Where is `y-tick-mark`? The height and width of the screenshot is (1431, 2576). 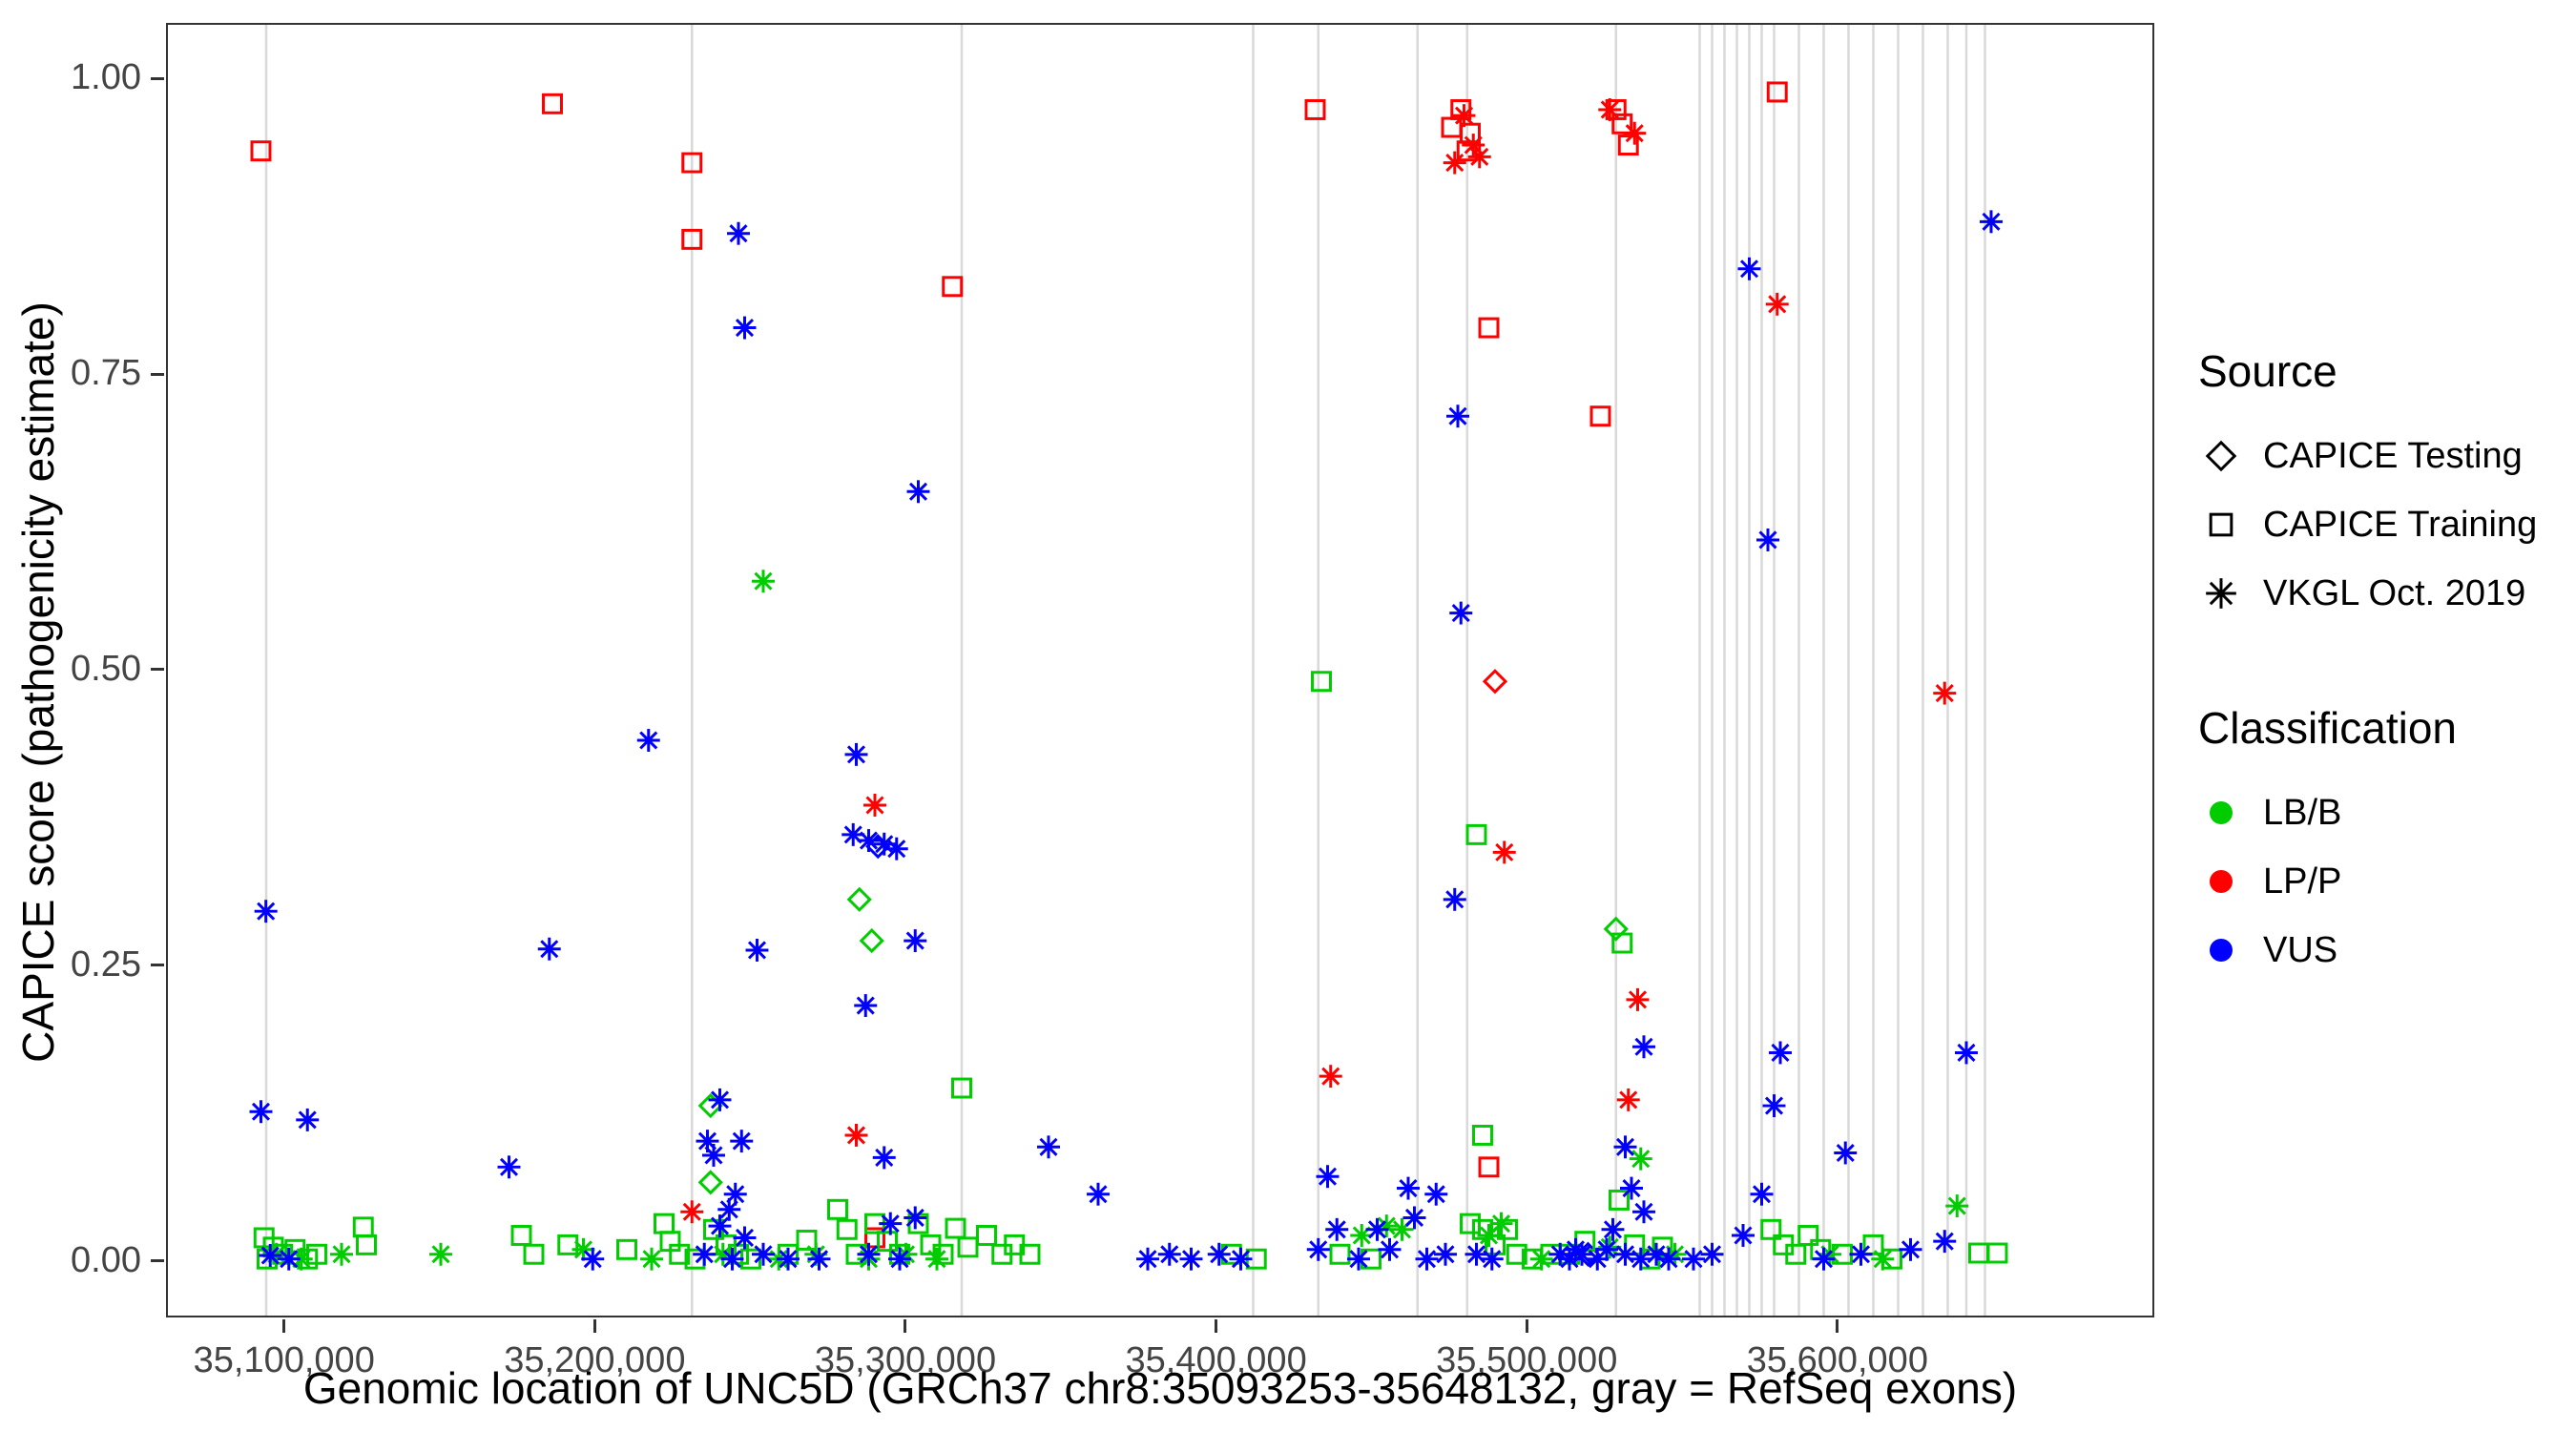 y-tick-mark is located at coordinates (157, 670).